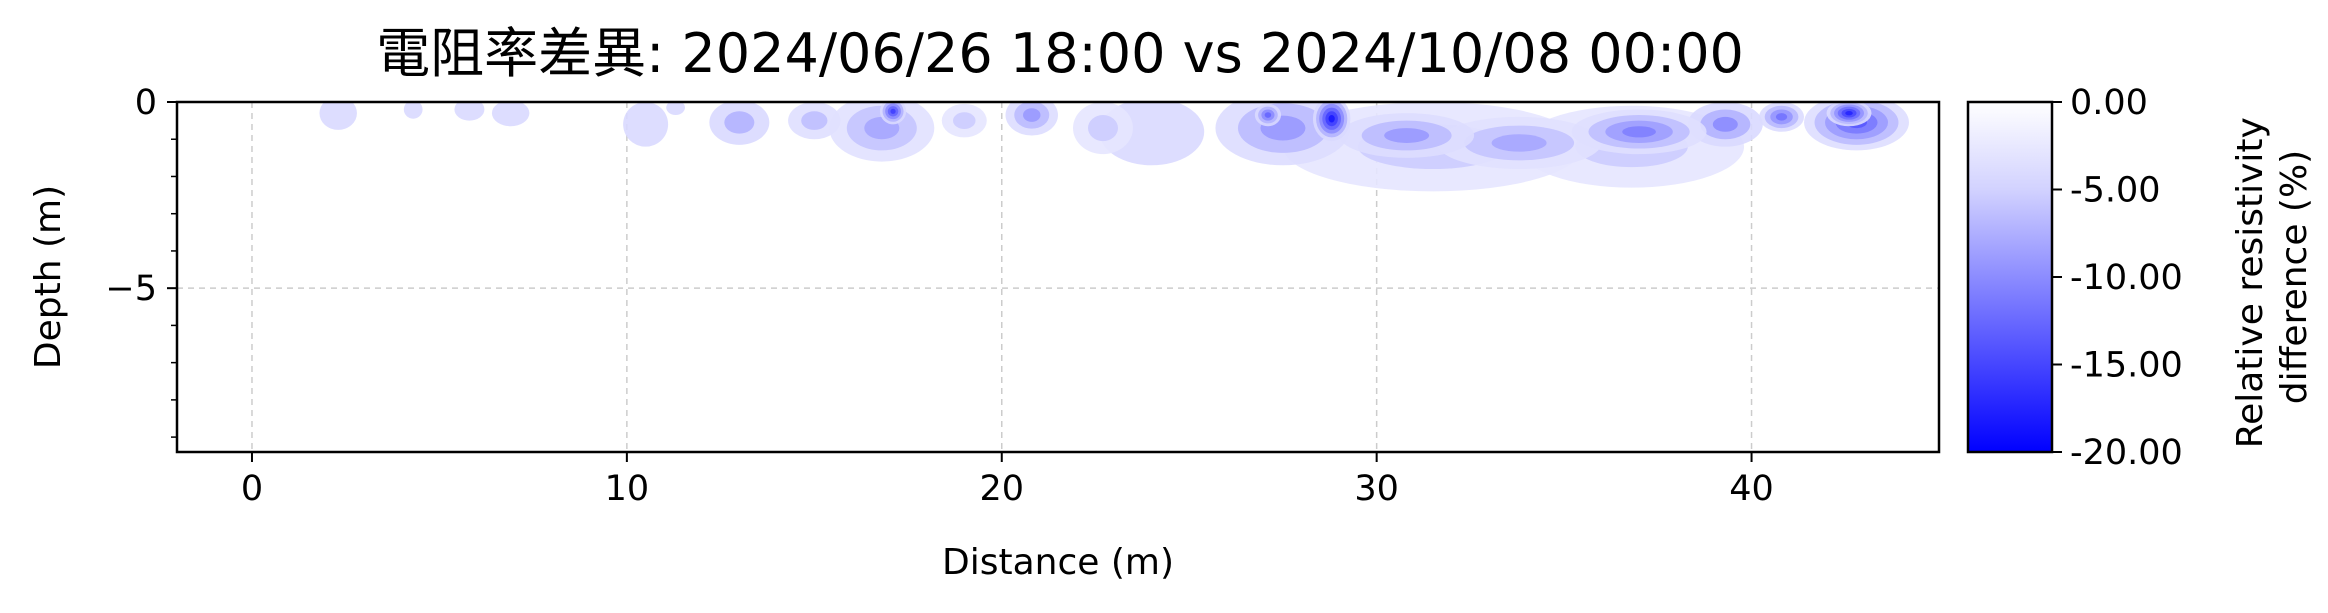 Image resolution: width=2328 pixels, height=613 pixels. What do you see at coordinates (2109, 103) in the screenshot?
I see `colorbar-tick-label-0: 0.00` at bounding box center [2109, 103].